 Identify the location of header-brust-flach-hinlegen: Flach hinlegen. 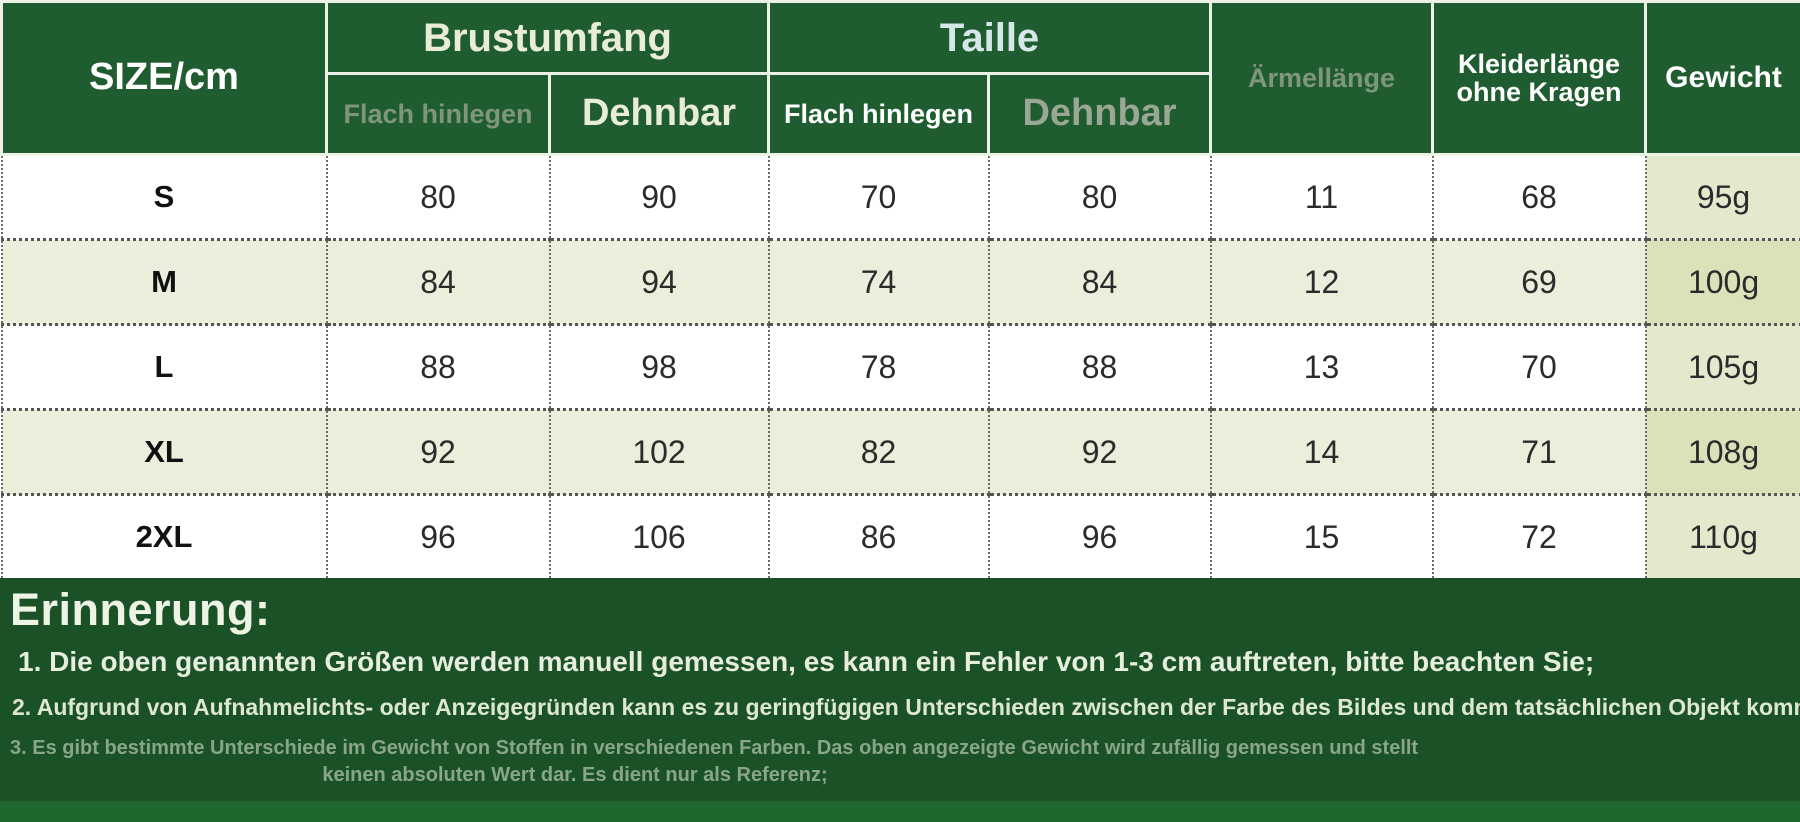
(438, 114).